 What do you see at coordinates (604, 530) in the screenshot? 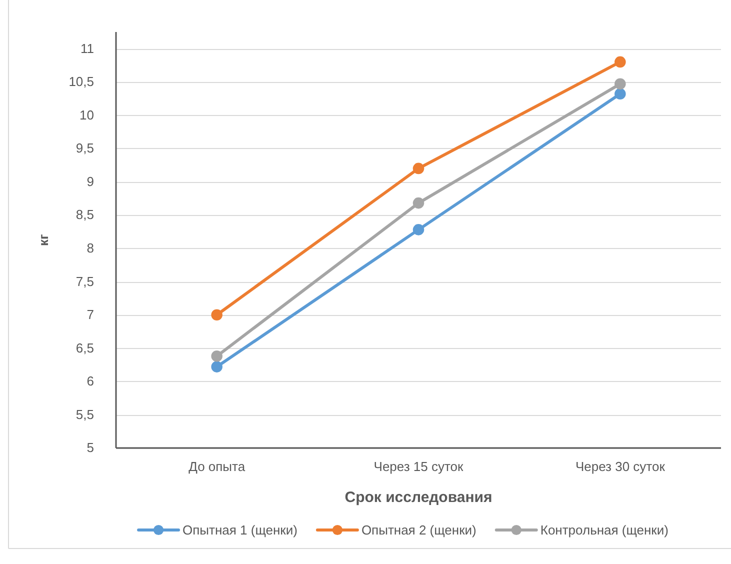
I see `legend-label: Контрольная (щенки)` at bounding box center [604, 530].